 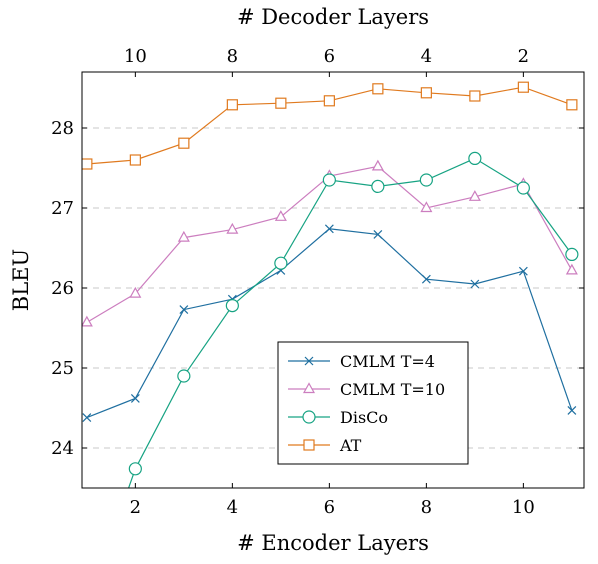 I want to click on x2-tick-label: 4, so click(x=426, y=56).